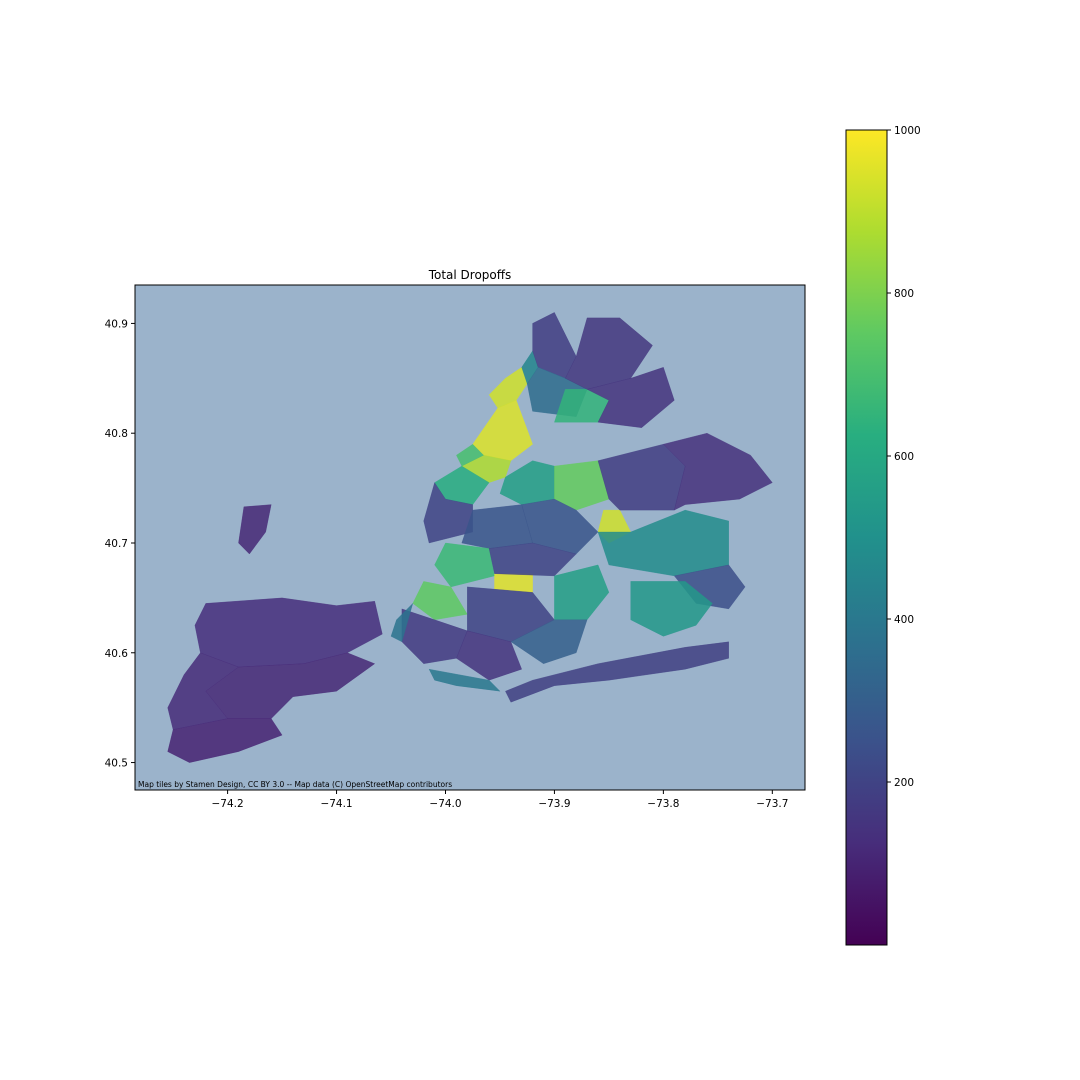 Image resolution: width=1080 pixels, height=1080 pixels. Describe the element at coordinates (617, 672) in the screenshot. I see `region-rockaways` at that location.